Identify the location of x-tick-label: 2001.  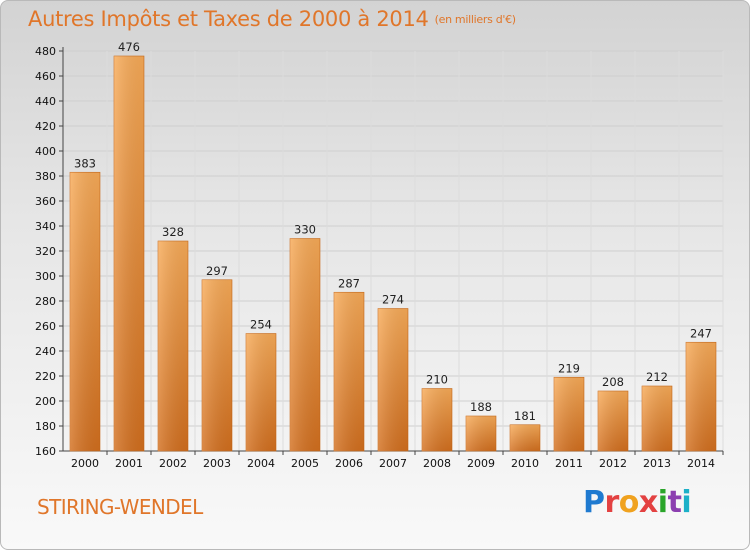
(129, 463).